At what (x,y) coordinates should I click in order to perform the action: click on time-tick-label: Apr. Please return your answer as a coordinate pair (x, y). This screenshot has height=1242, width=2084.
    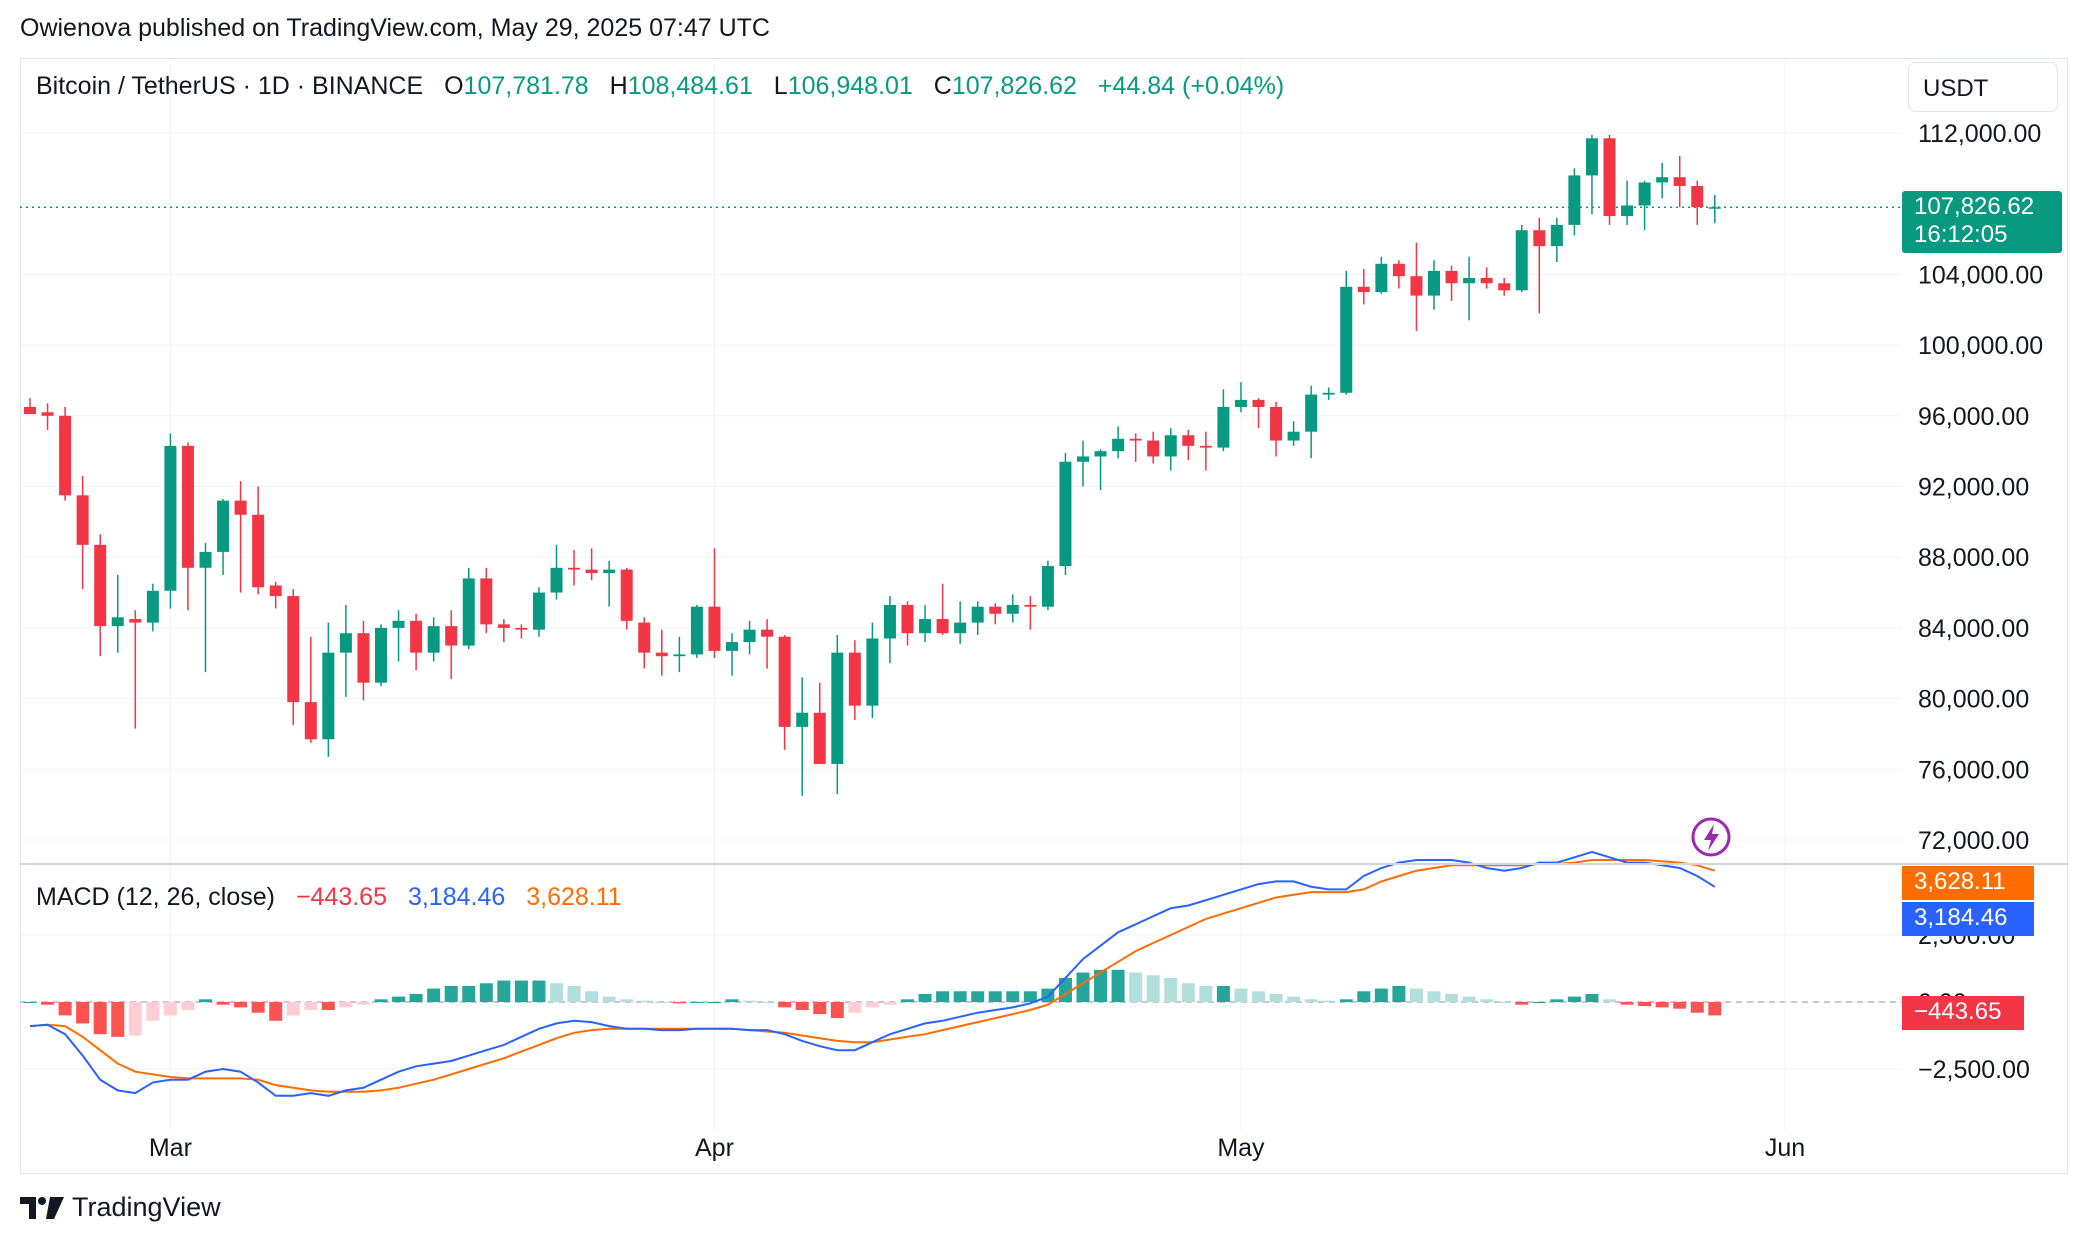
    Looking at the image, I should click on (714, 1148).